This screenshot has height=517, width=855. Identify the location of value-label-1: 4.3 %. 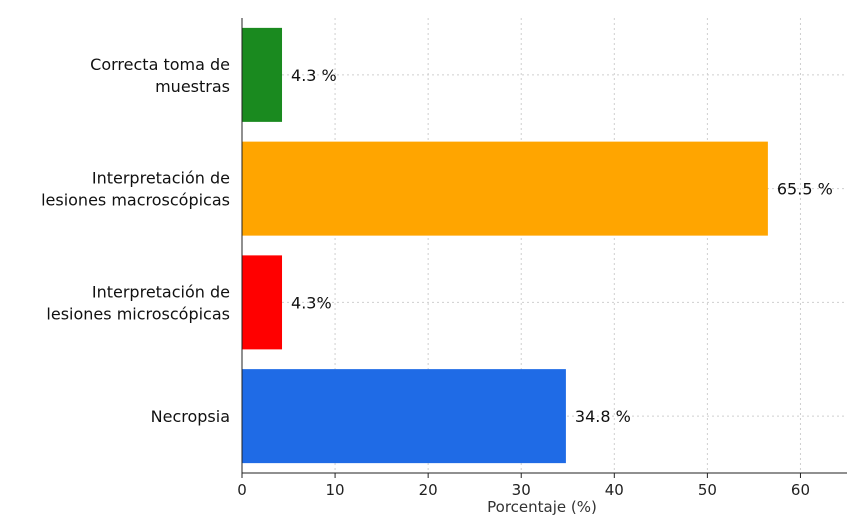
(314, 75).